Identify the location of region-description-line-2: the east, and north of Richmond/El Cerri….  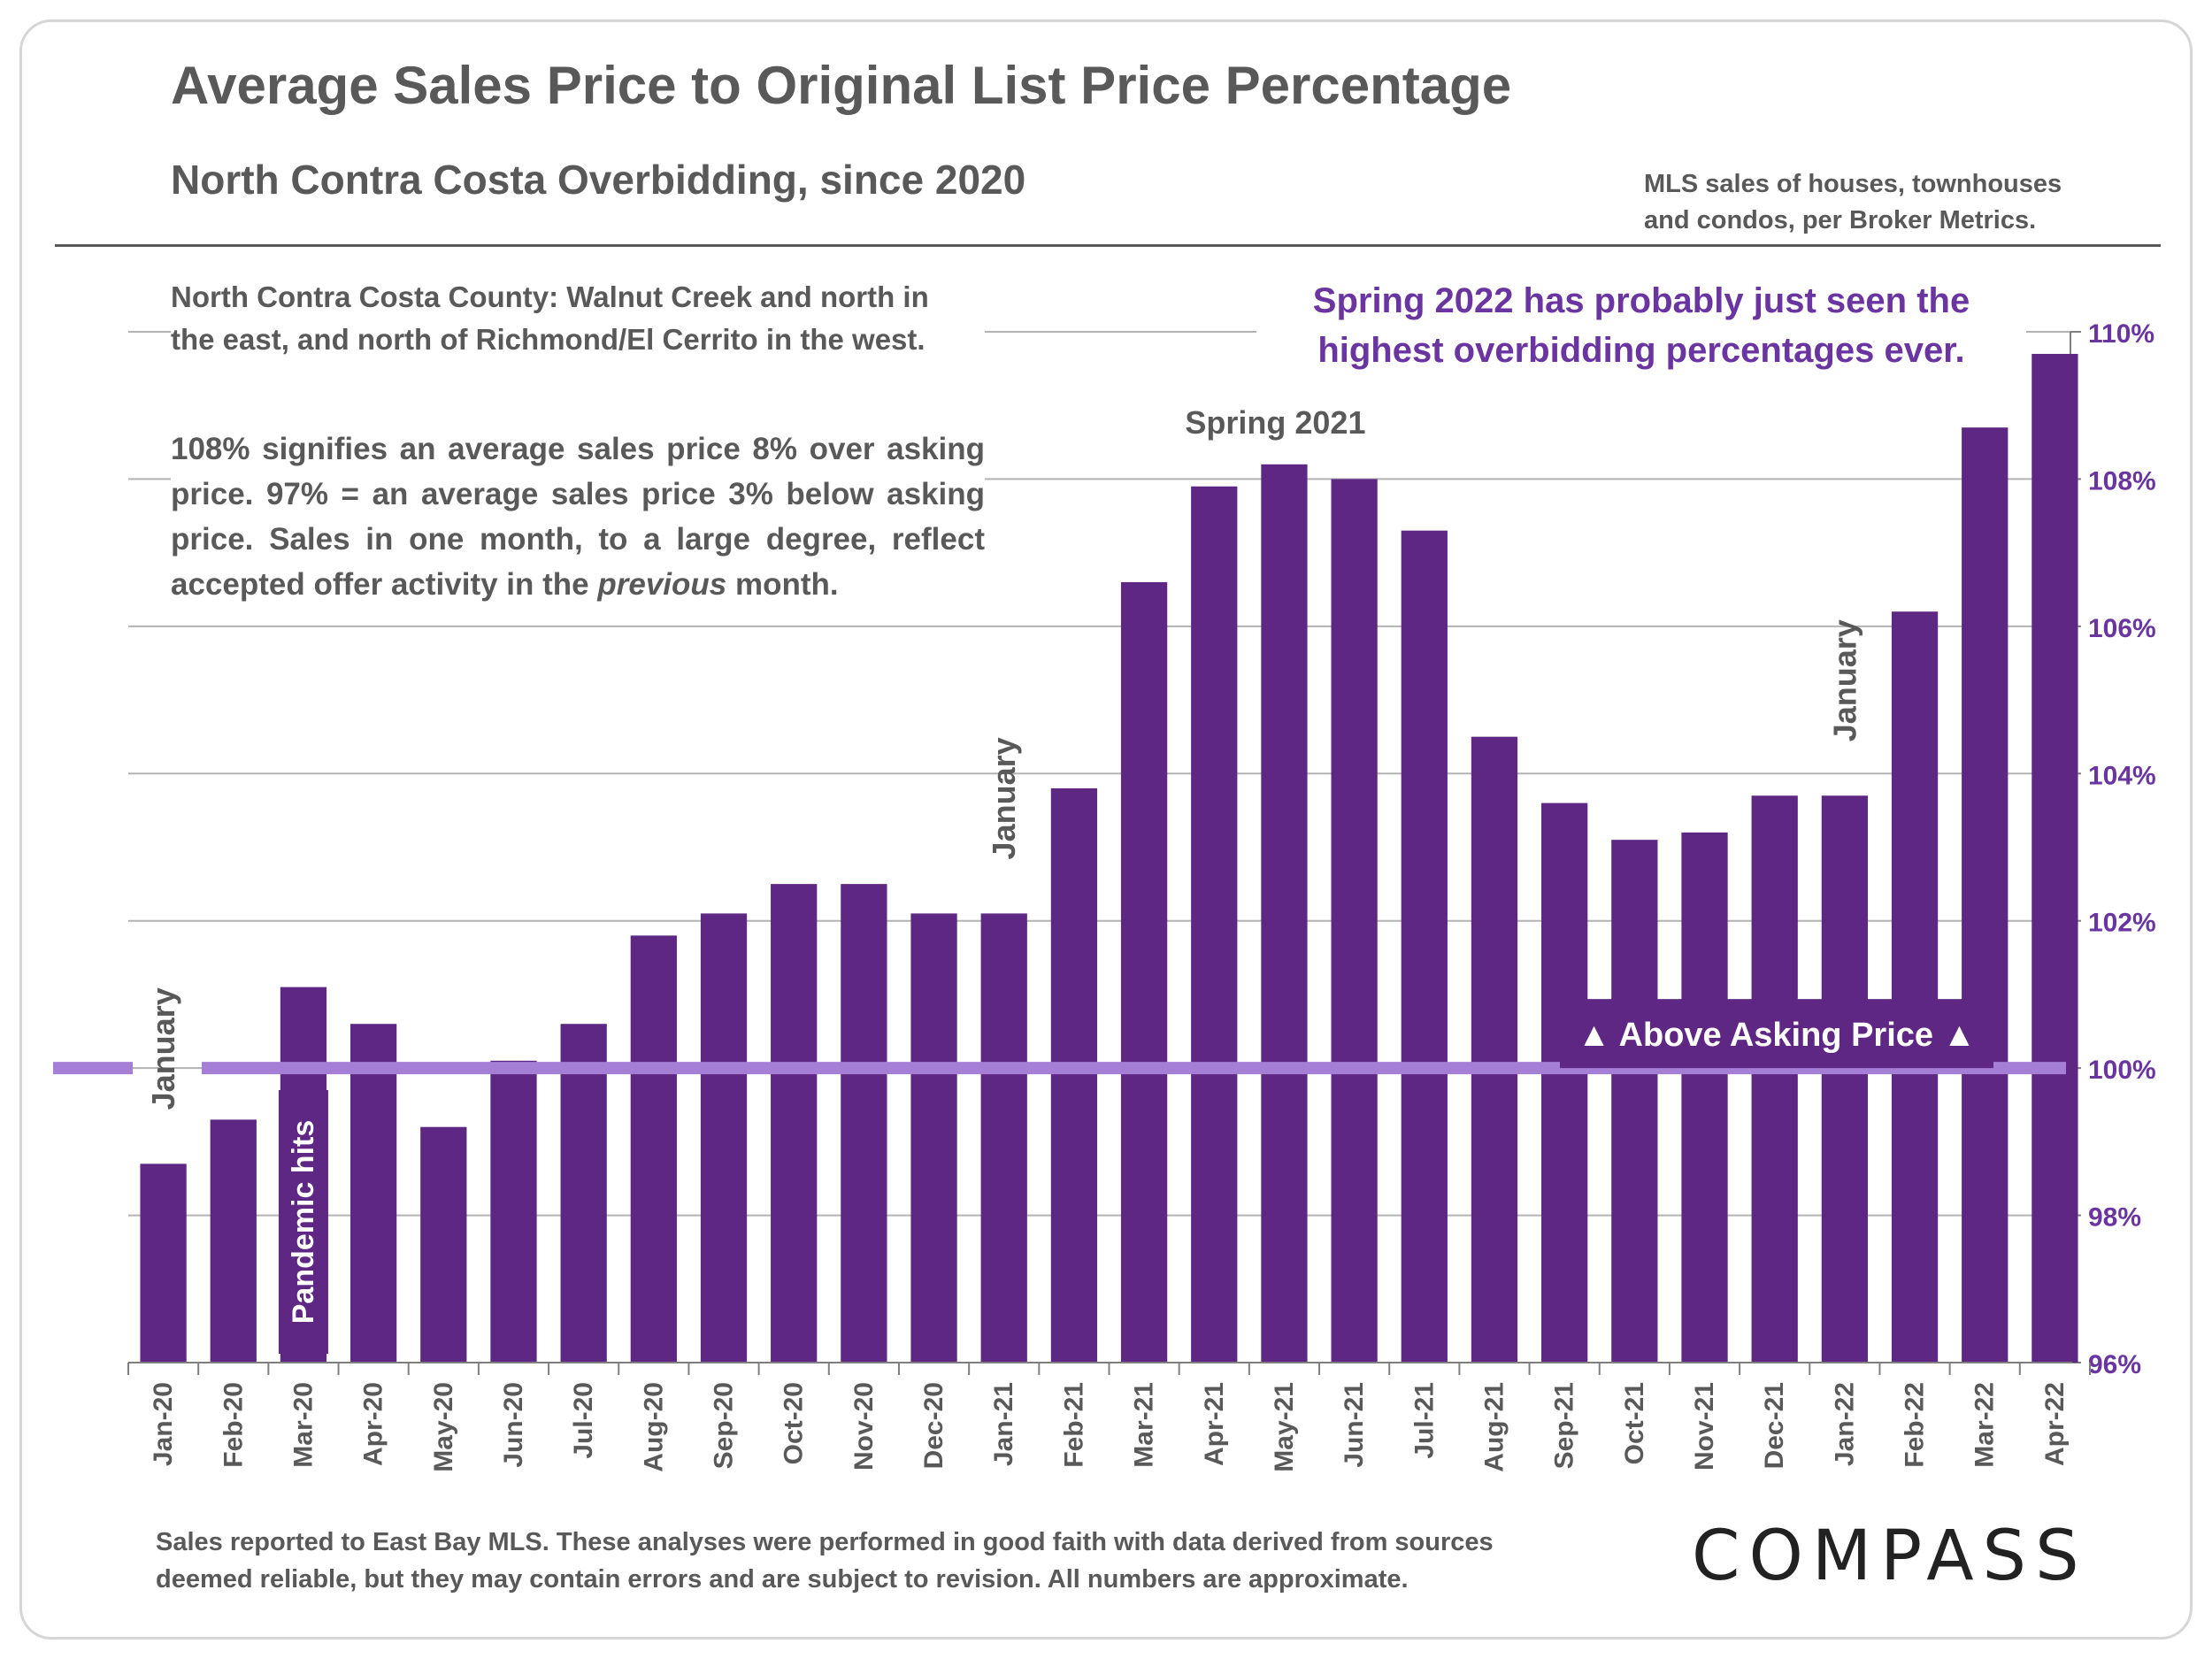
(548, 340).